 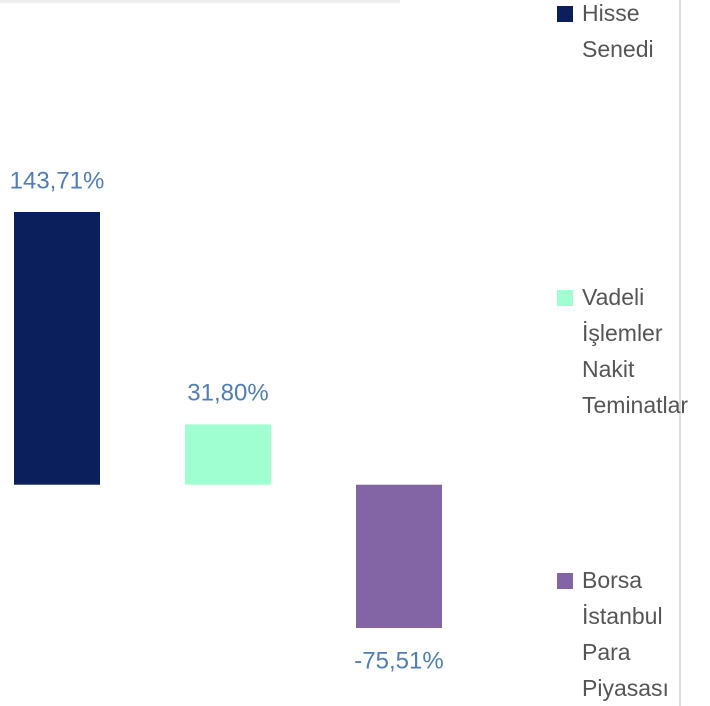 I want to click on divider, so click(x=680, y=353).